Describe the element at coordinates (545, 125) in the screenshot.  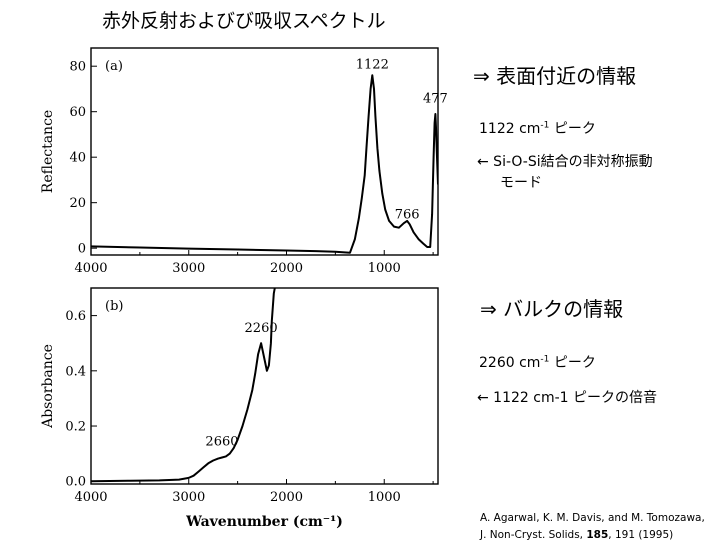
I see `panel-a-peak-exponent: -1` at that location.